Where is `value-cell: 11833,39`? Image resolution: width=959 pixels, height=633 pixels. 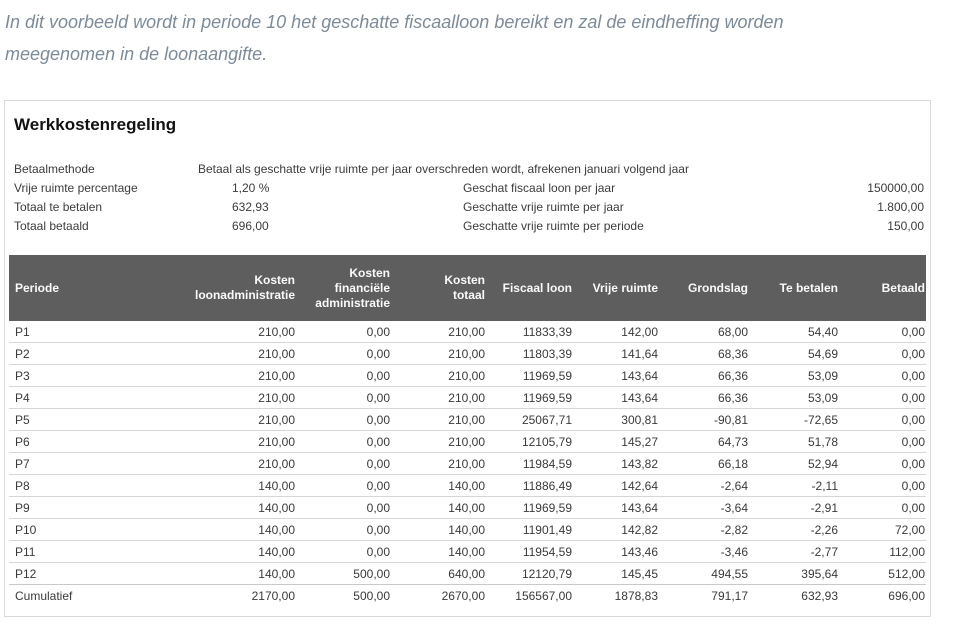 value-cell: 11833,39 is located at coordinates (547, 331).